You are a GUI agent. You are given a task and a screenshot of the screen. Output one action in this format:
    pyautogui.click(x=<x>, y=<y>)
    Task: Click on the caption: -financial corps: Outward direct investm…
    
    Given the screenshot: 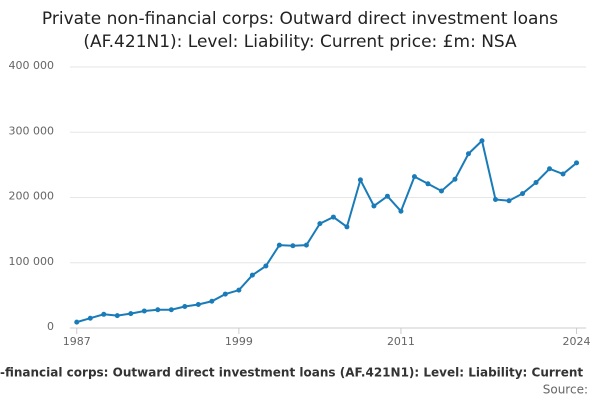 What is the action you would take?
    pyautogui.click(x=291, y=373)
    